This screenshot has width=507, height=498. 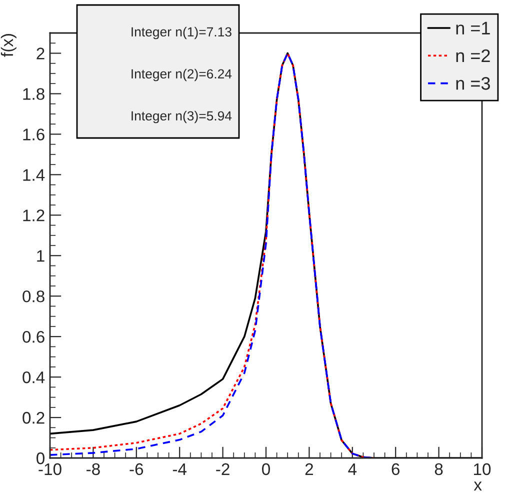 I want to click on y-tick-label: 0.8, so click(x=33, y=296).